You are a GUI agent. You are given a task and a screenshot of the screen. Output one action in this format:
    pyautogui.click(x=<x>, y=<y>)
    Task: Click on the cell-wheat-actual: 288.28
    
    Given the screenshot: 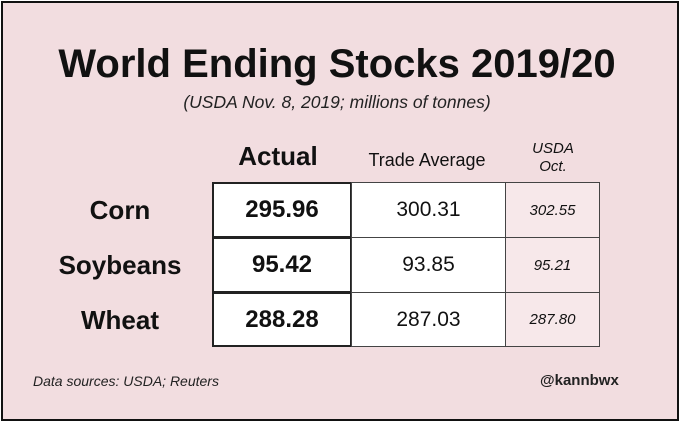 What is the action you would take?
    pyautogui.click(x=282, y=319)
    